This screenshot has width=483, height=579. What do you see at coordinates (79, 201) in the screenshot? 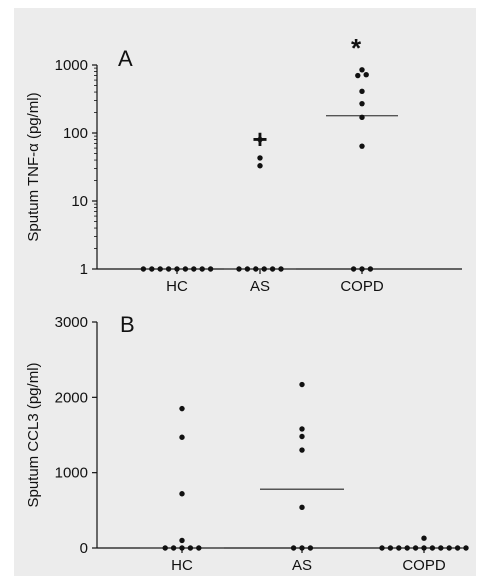
I see `y-tick-label: 10` at bounding box center [79, 201].